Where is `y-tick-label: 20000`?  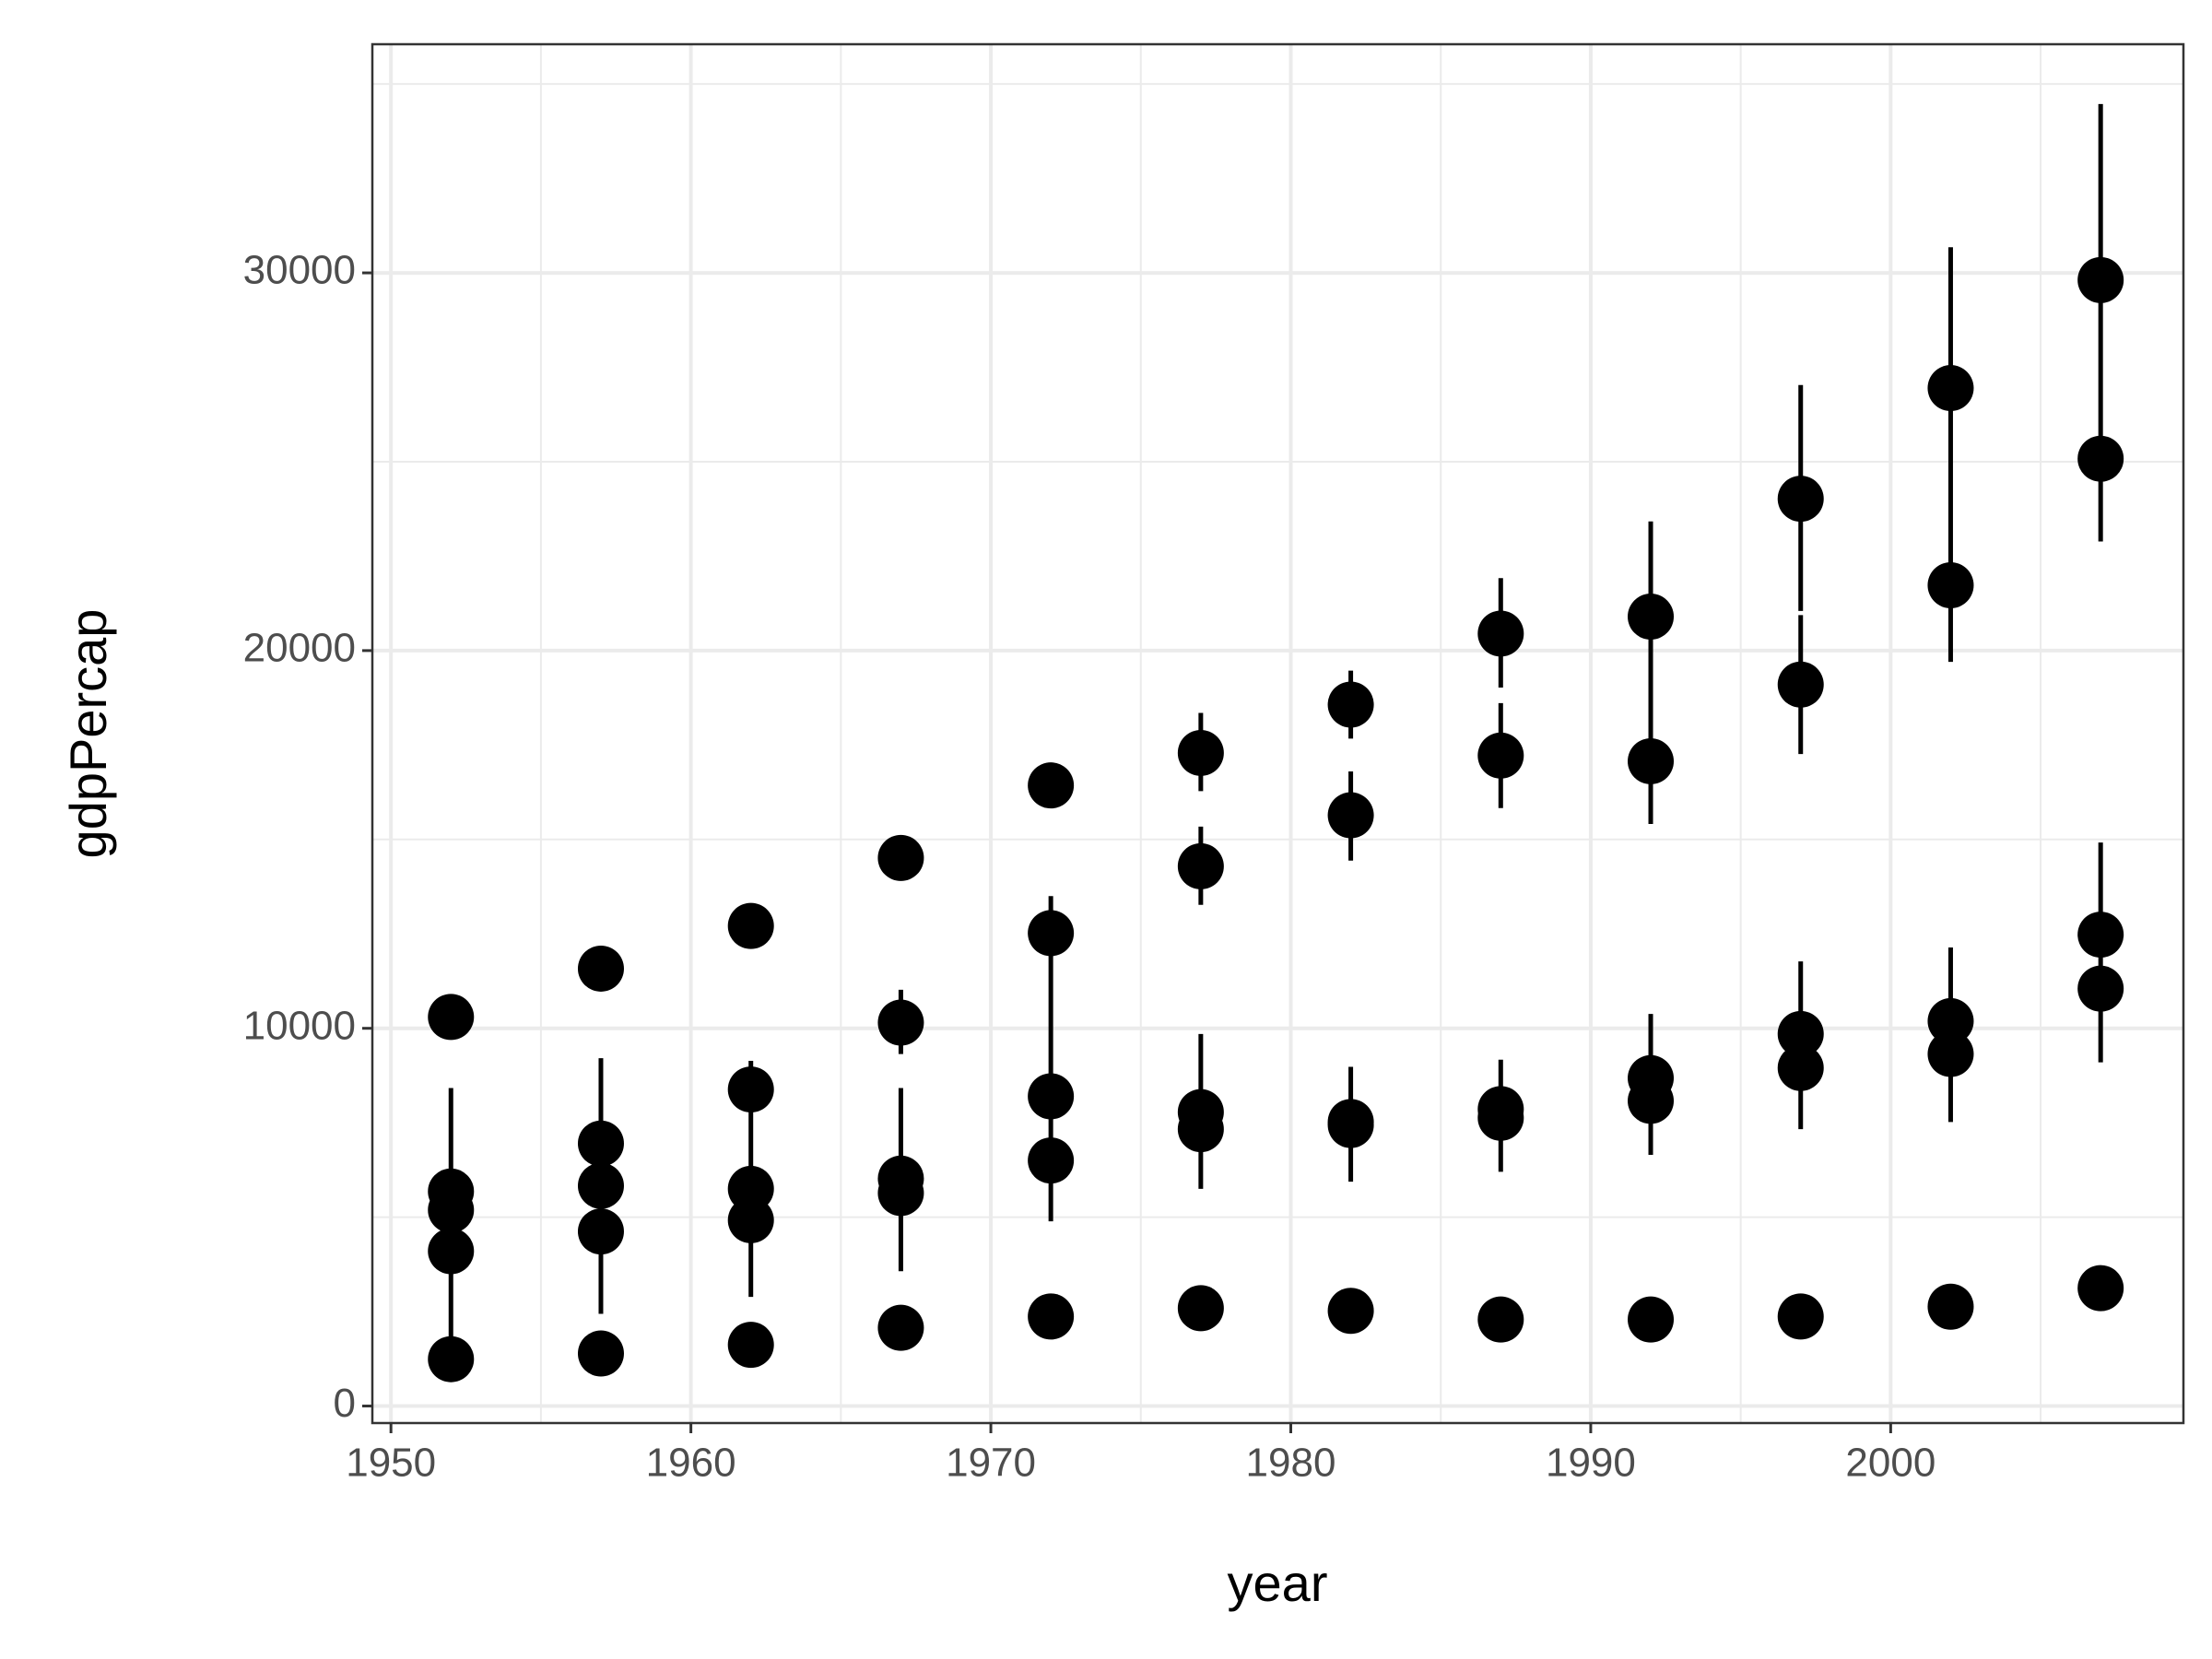 y-tick-label: 20000 is located at coordinates (299, 648).